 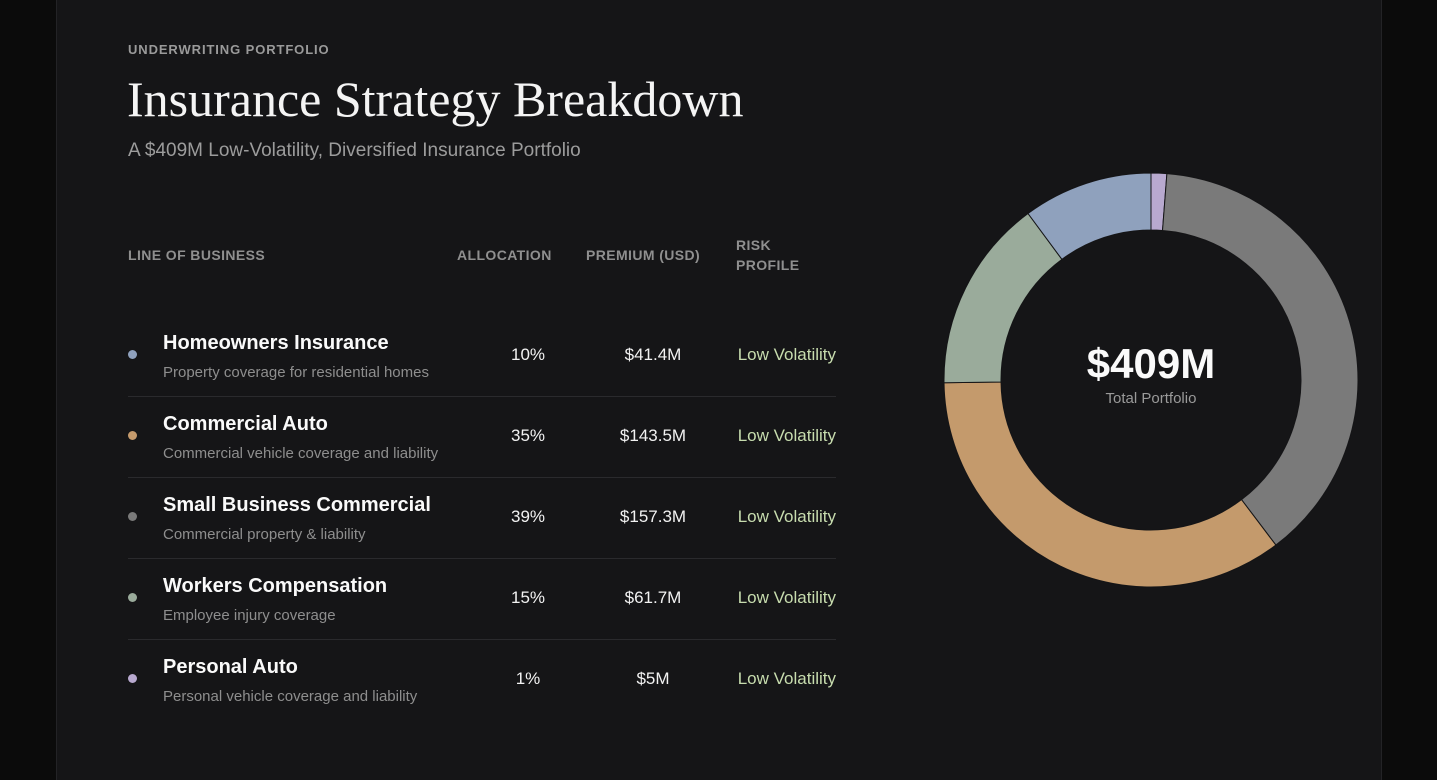 What do you see at coordinates (653, 354) in the screenshot?
I see `premium-value: $41.4M` at bounding box center [653, 354].